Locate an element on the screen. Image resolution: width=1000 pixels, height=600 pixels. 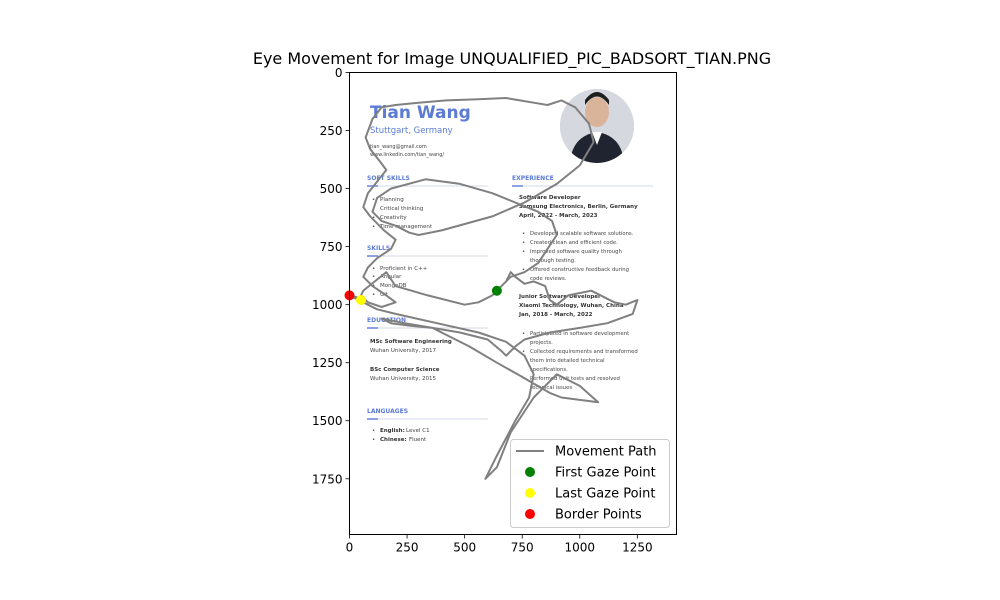
y-tick-label: 1000 is located at coordinates (327, 305).